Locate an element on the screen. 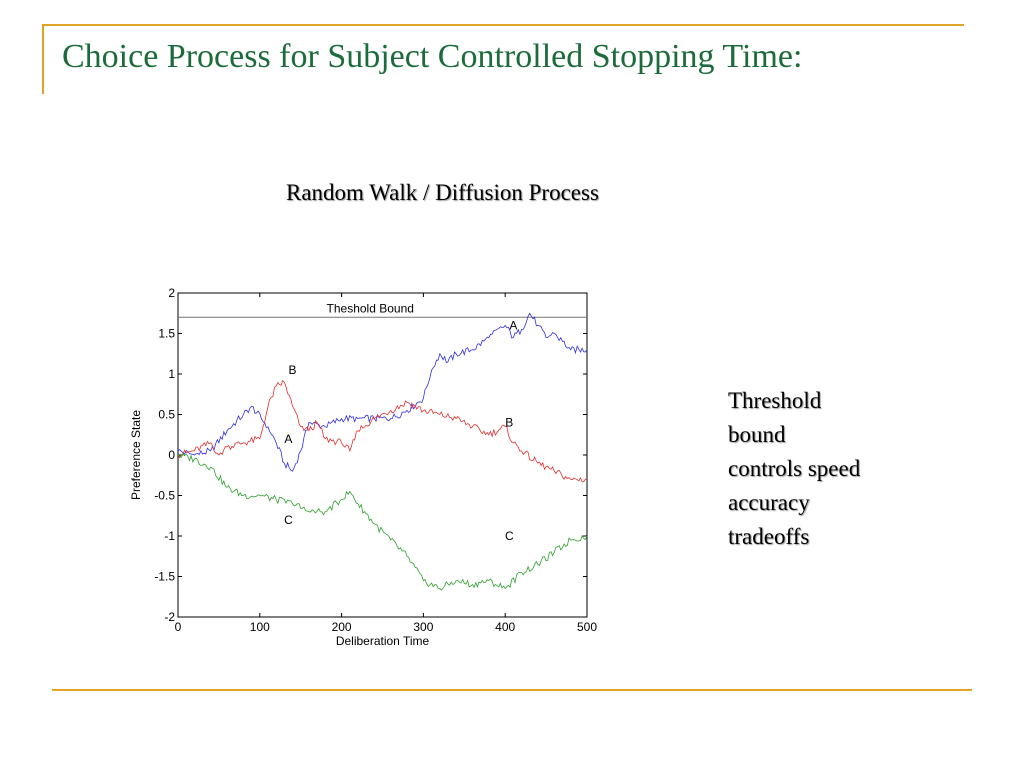  y-tick-label: -0.5 is located at coordinates (164, 496).